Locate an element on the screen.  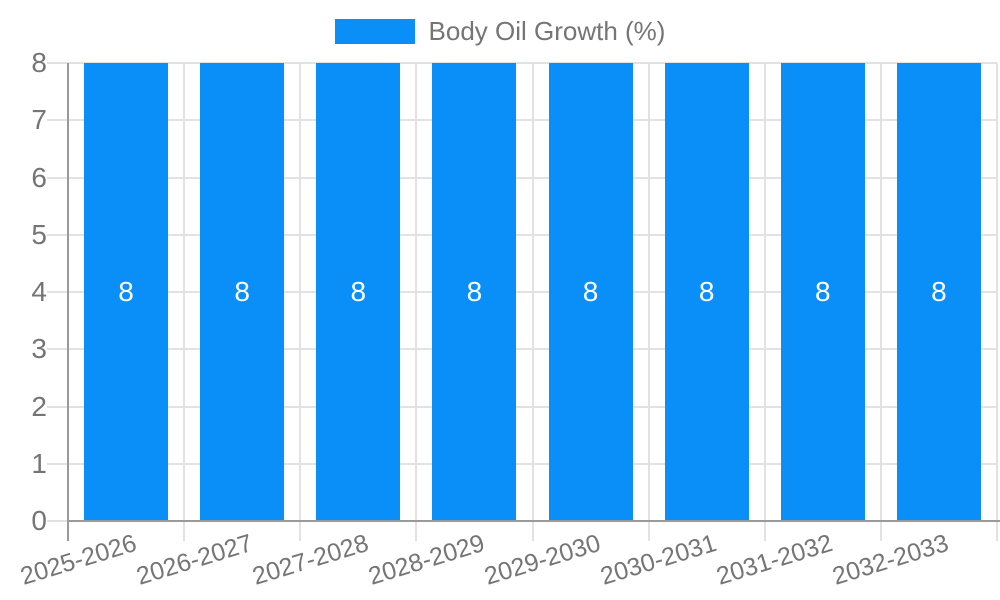
y-axis-label-0: 0 is located at coordinates (39, 520).